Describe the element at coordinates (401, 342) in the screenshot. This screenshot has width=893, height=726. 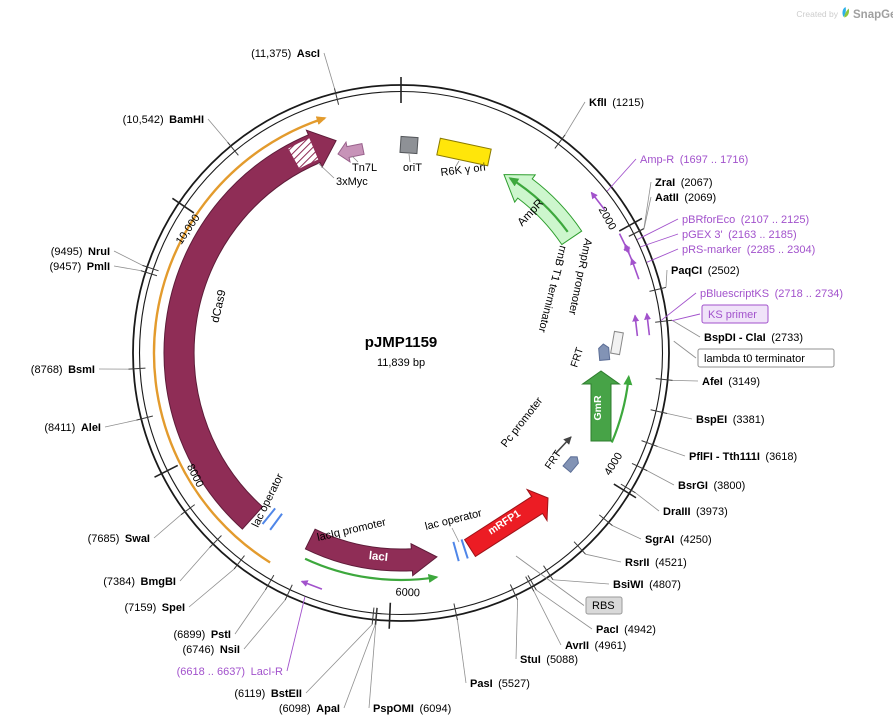
I see `plasmid-name: pJMP1159` at that location.